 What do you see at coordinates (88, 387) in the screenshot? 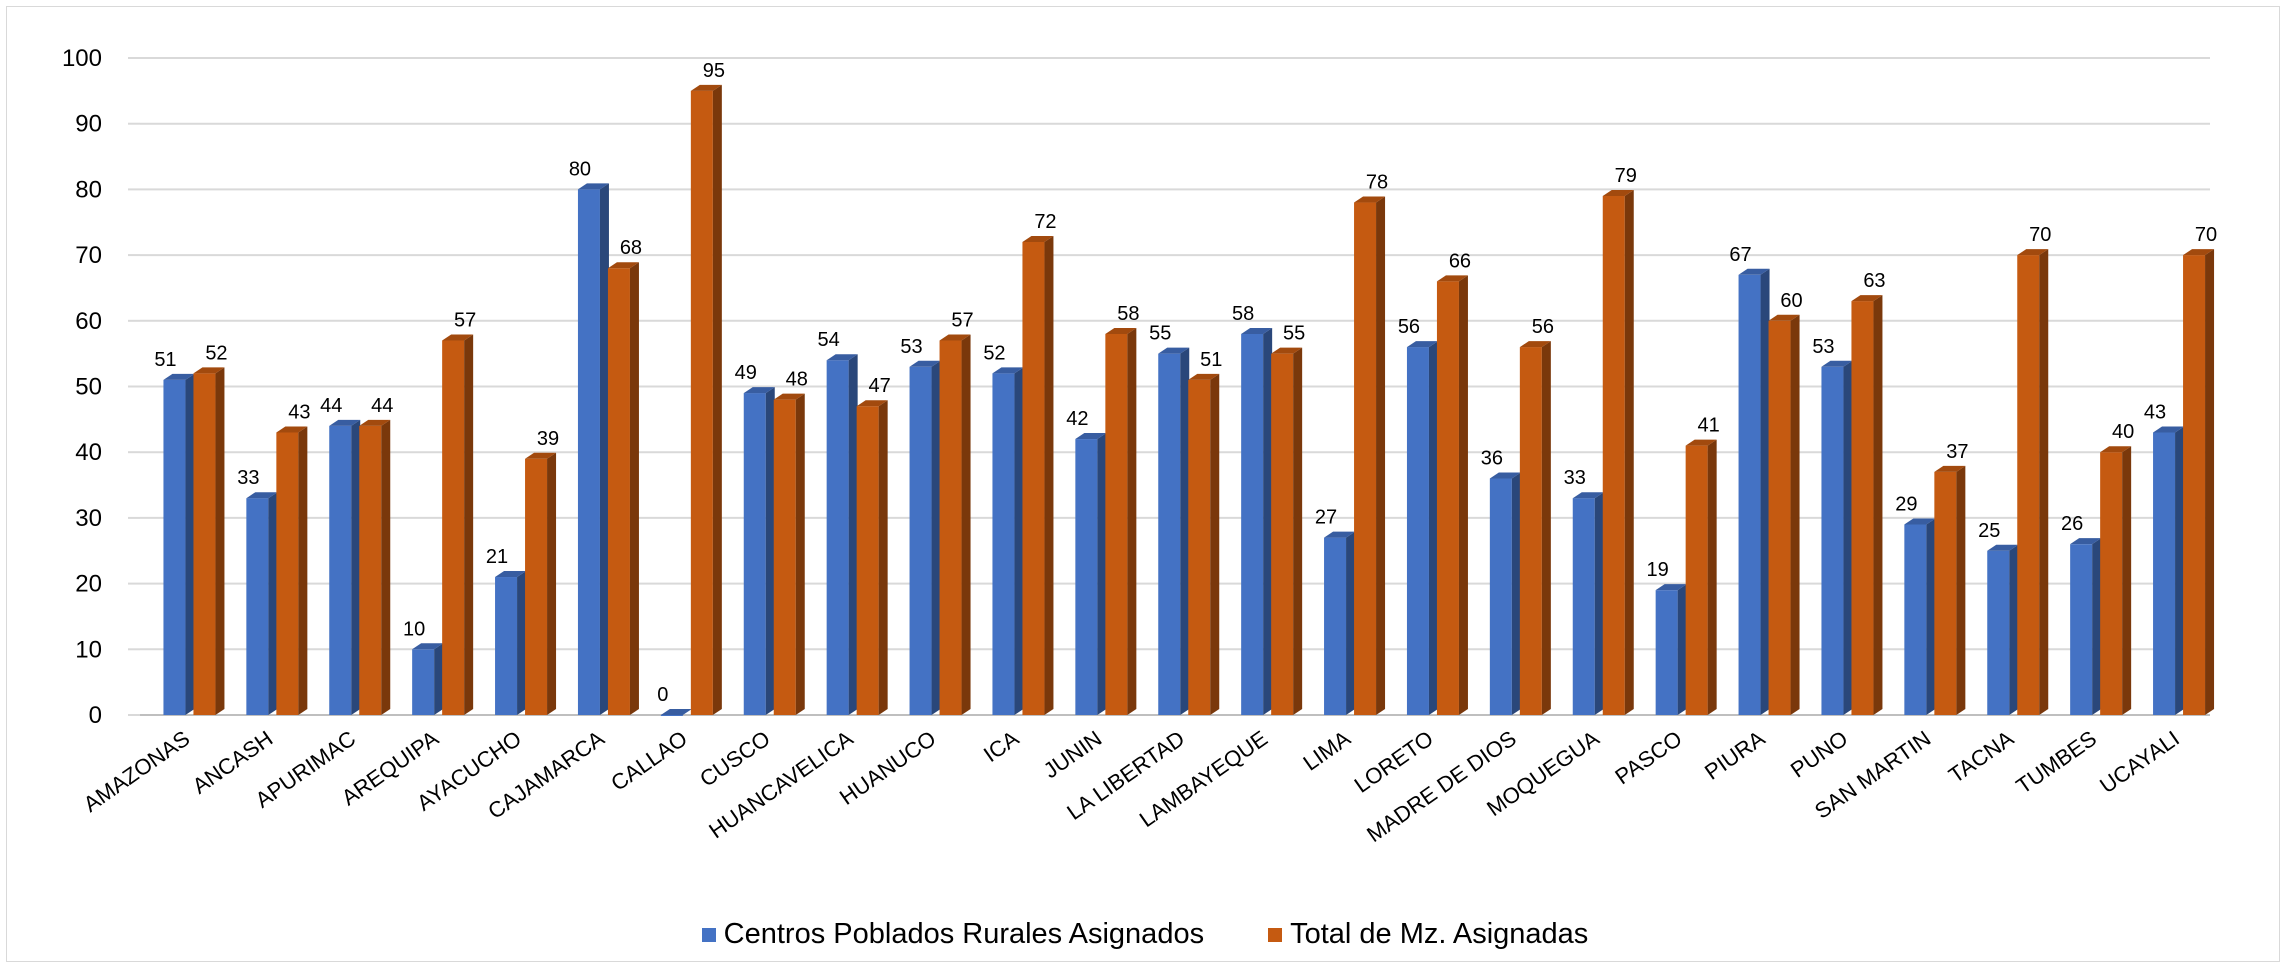
I see `y-tick-label: 50` at bounding box center [88, 387].